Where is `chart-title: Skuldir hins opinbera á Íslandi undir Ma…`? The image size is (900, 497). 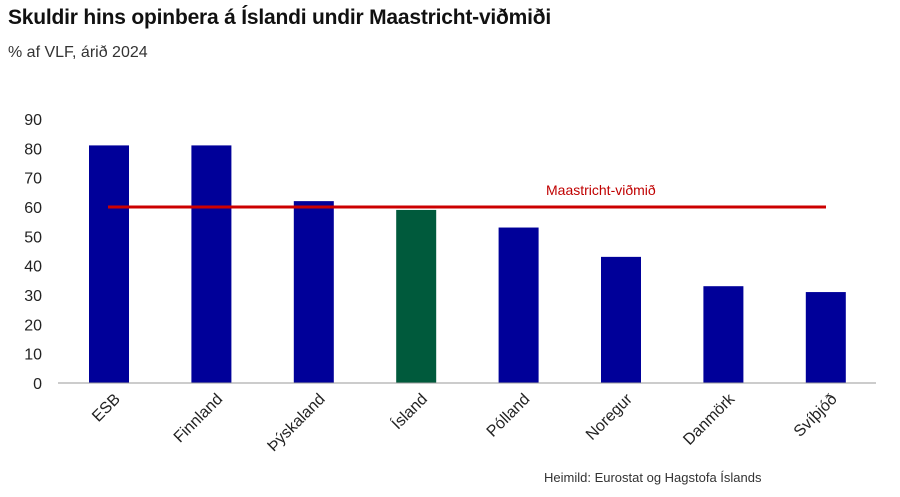
chart-title: Skuldir hins opinbera á Íslandi undir Ma… is located at coordinates (280, 17).